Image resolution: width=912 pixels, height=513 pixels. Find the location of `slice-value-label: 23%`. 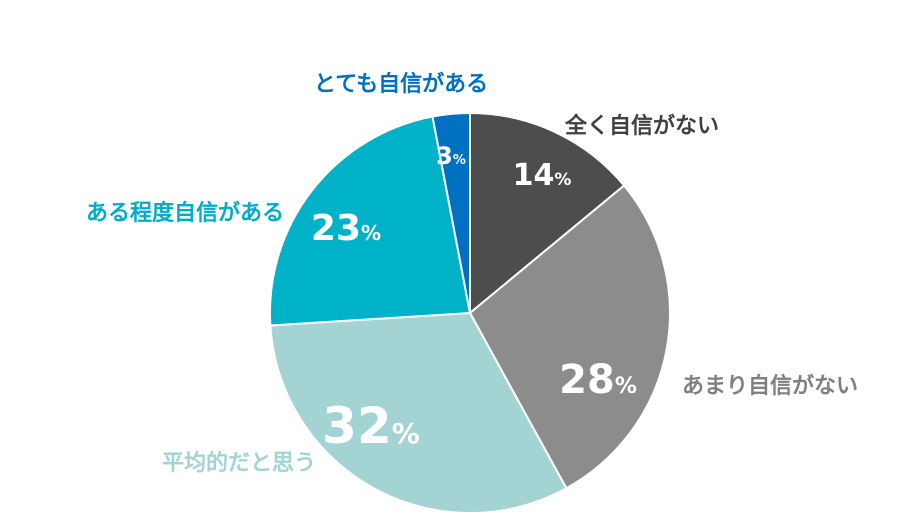

slice-value-label: 23% is located at coordinates (346, 228).